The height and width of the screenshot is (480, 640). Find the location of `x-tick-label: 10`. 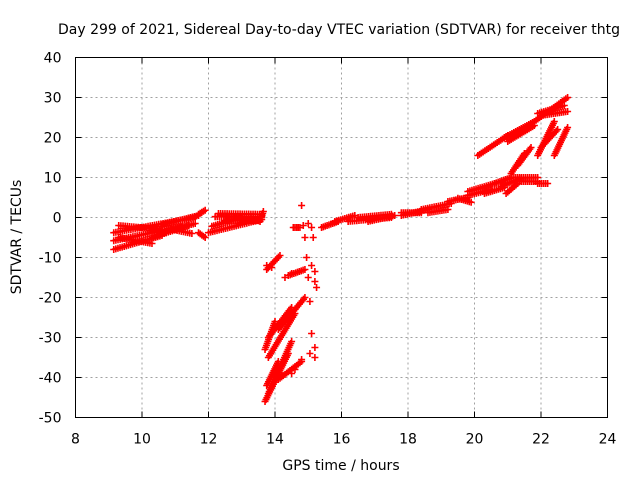

x-tick-label: 10 is located at coordinates (142, 440).